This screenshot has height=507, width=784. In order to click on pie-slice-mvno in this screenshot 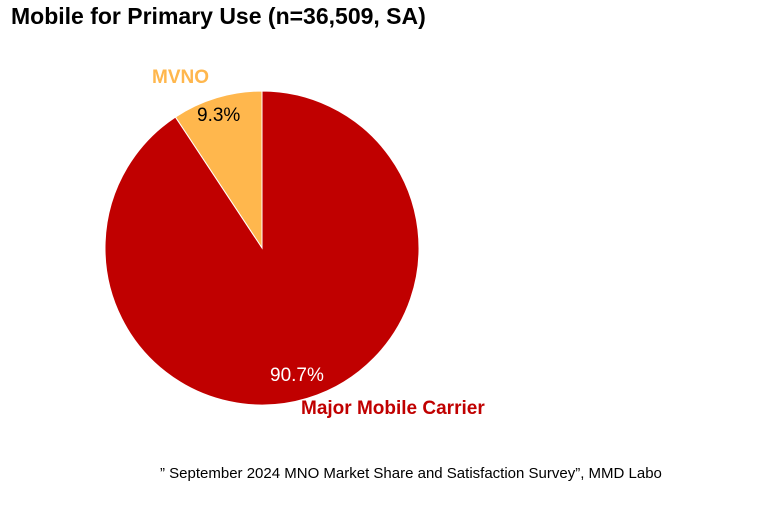, I will do `click(218, 170)`.